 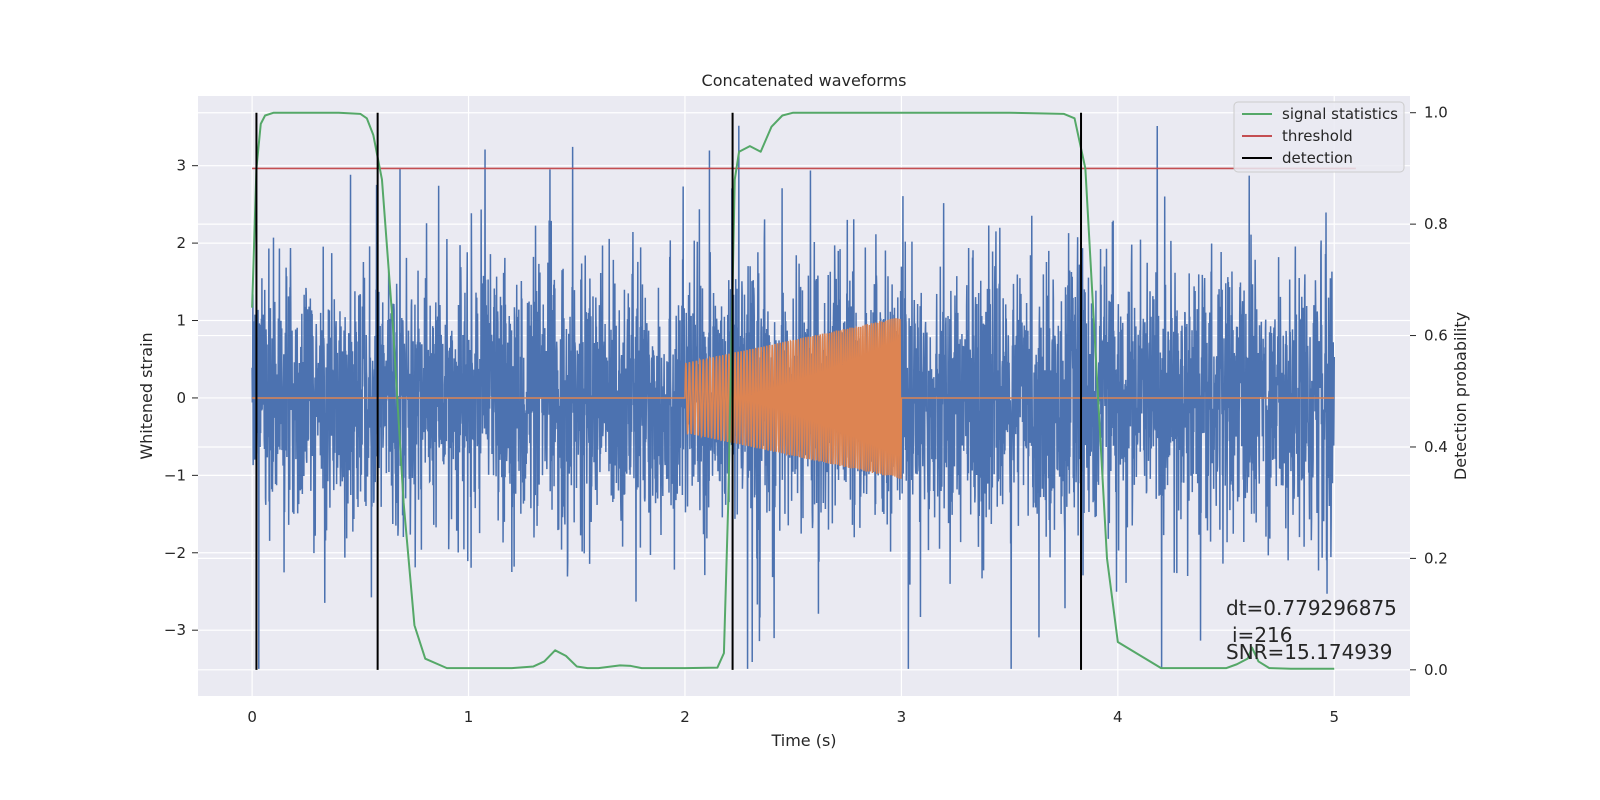 I want to click on y-right-tick-label: 0.8, so click(x=1436, y=224).